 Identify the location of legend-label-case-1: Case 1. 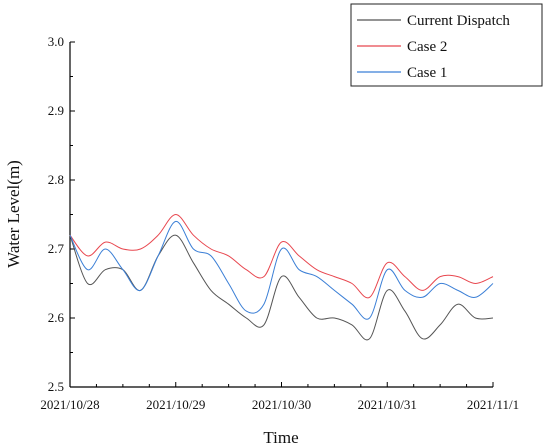
(427, 73).